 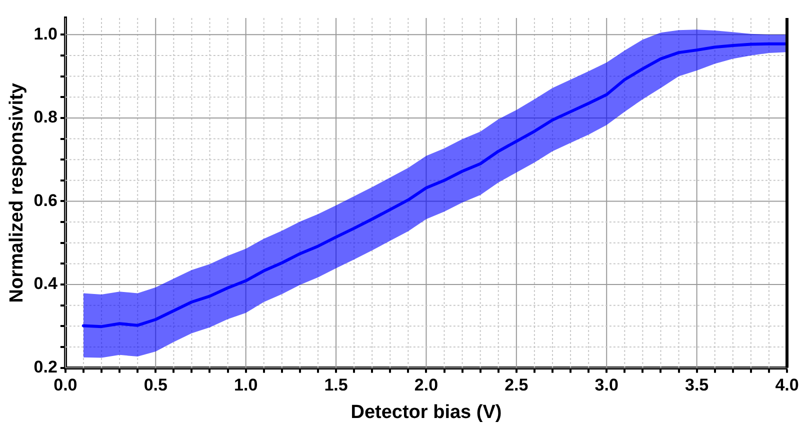 What do you see at coordinates (156, 385) in the screenshot?
I see `x-tick-label: 0.5` at bounding box center [156, 385].